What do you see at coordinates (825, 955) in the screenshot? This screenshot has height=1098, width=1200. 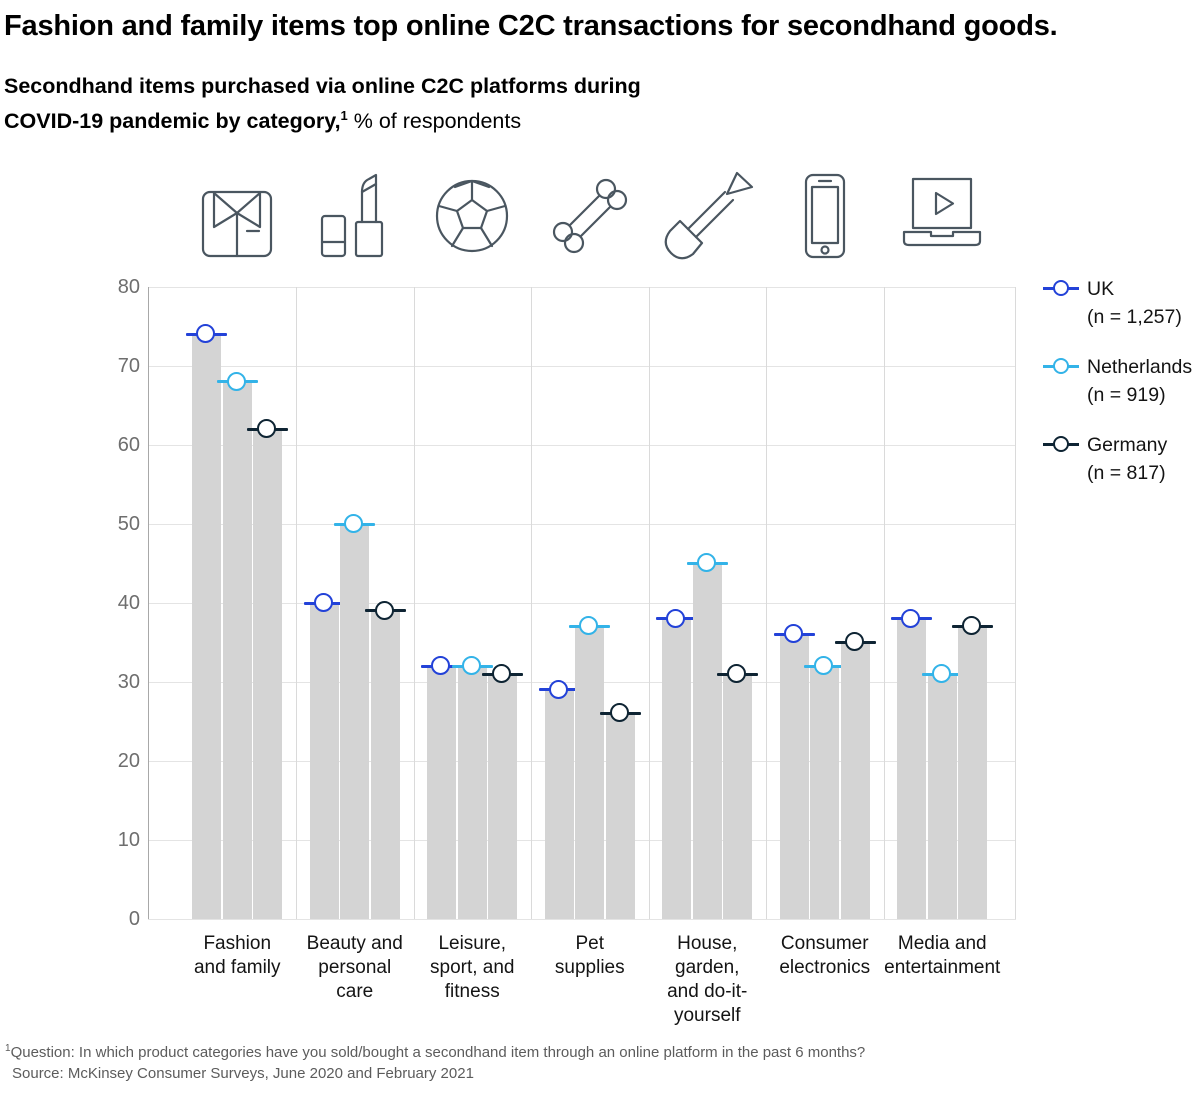 I see `category-label-5: Consumer electronics` at bounding box center [825, 955].